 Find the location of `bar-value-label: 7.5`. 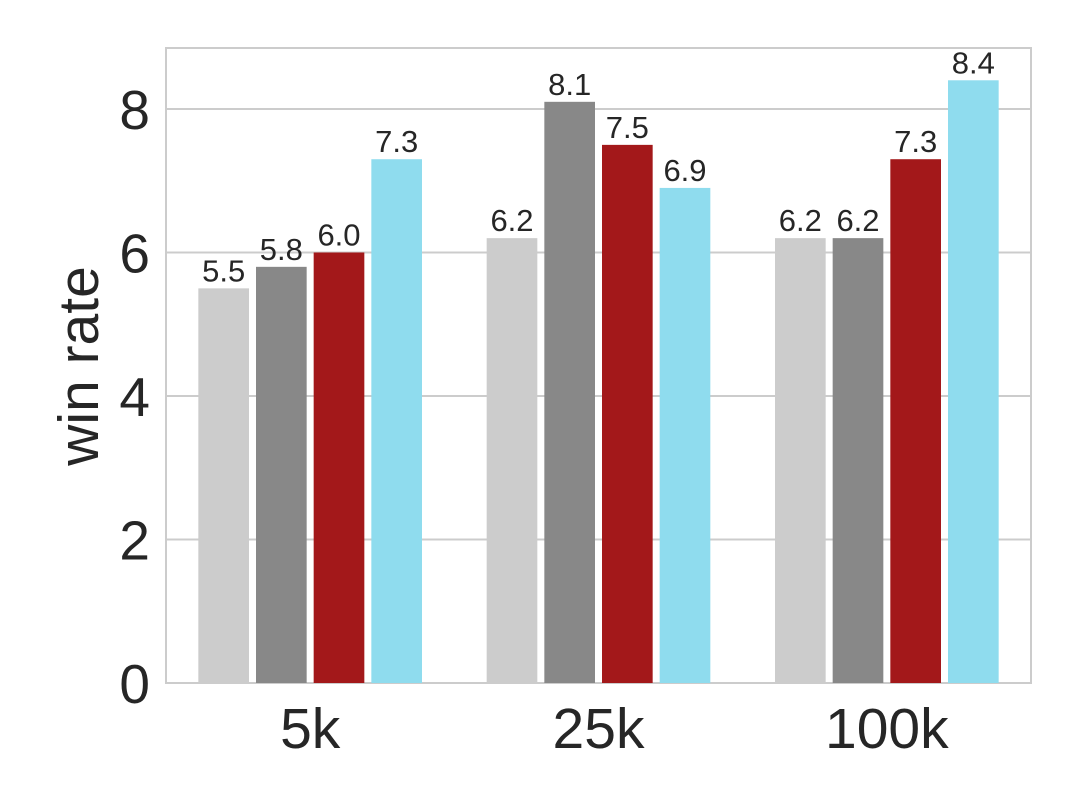

bar-value-label: 7.5 is located at coordinates (627, 127).